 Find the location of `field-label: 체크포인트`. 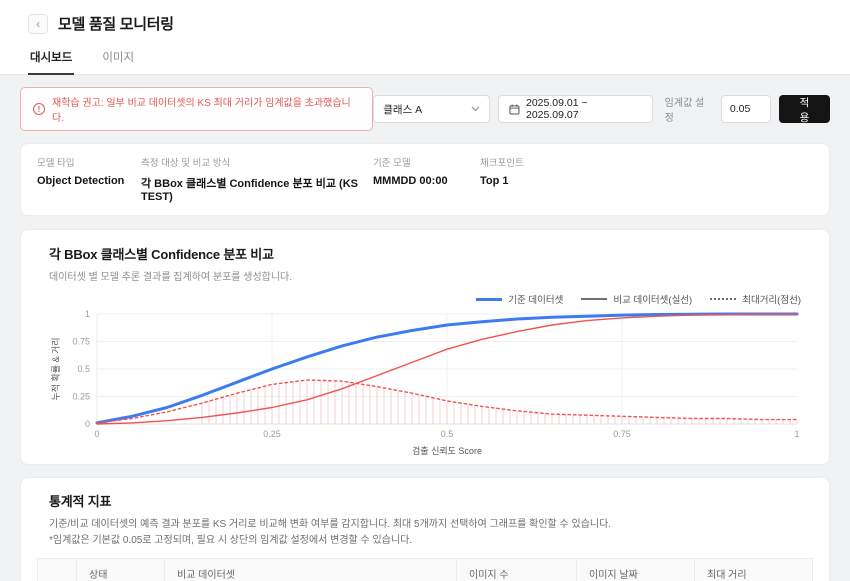

field-label: 체크포인트 is located at coordinates (502, 163).